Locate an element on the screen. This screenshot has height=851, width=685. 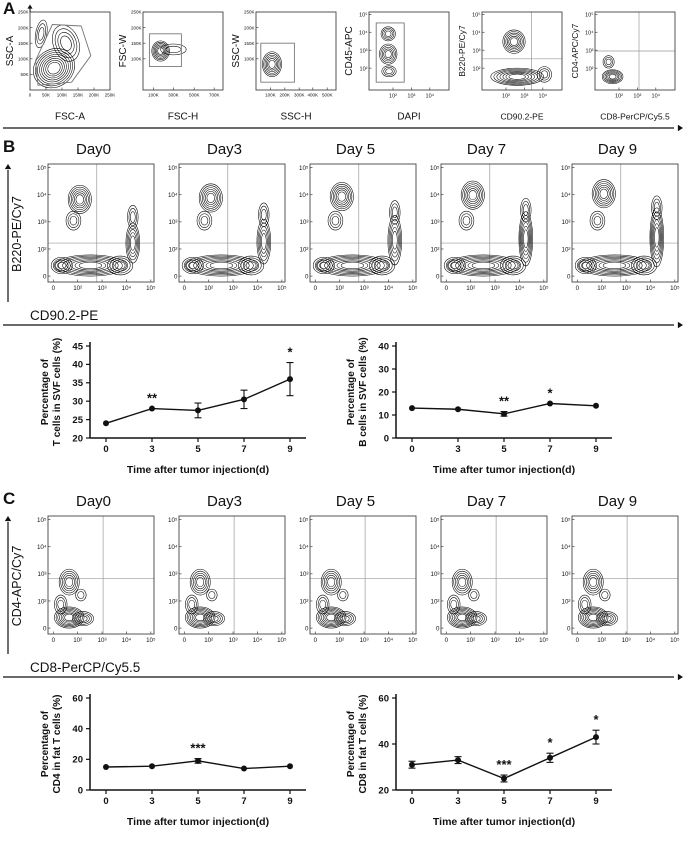
tick-labels: 10² 10³ 10⁴ 10² 10³ 10⁴ 10⁵ is located at coordinates (510, 55).